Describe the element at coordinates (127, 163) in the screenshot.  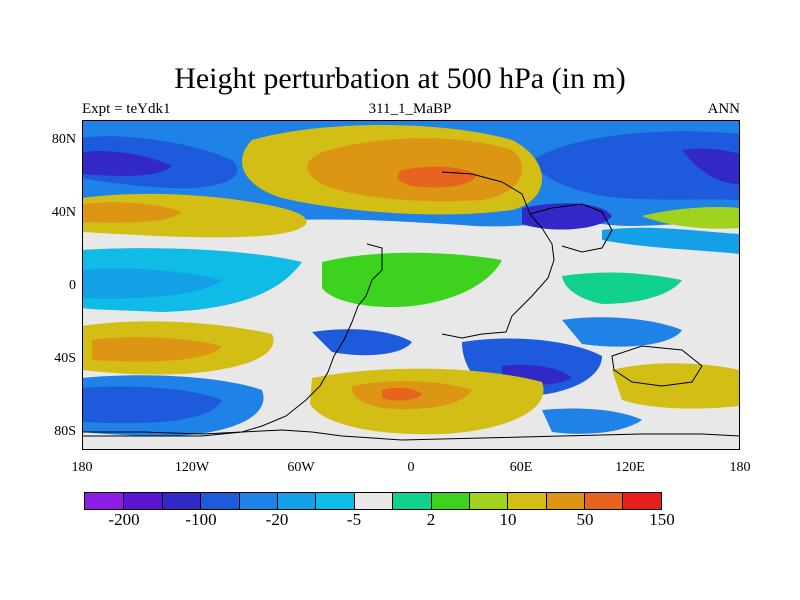
I see `north-band-darkest-west` at that location.